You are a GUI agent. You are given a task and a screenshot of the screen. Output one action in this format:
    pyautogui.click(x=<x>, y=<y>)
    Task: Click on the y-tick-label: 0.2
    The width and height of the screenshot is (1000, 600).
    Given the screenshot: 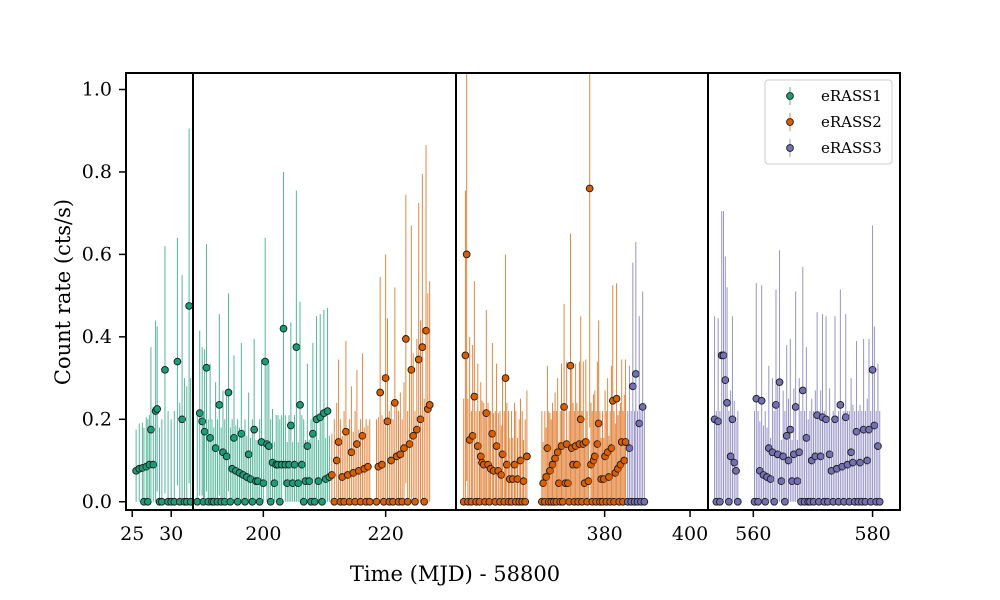 What is the action you would take?
    pyautogui.click(x=97, y=419)
    